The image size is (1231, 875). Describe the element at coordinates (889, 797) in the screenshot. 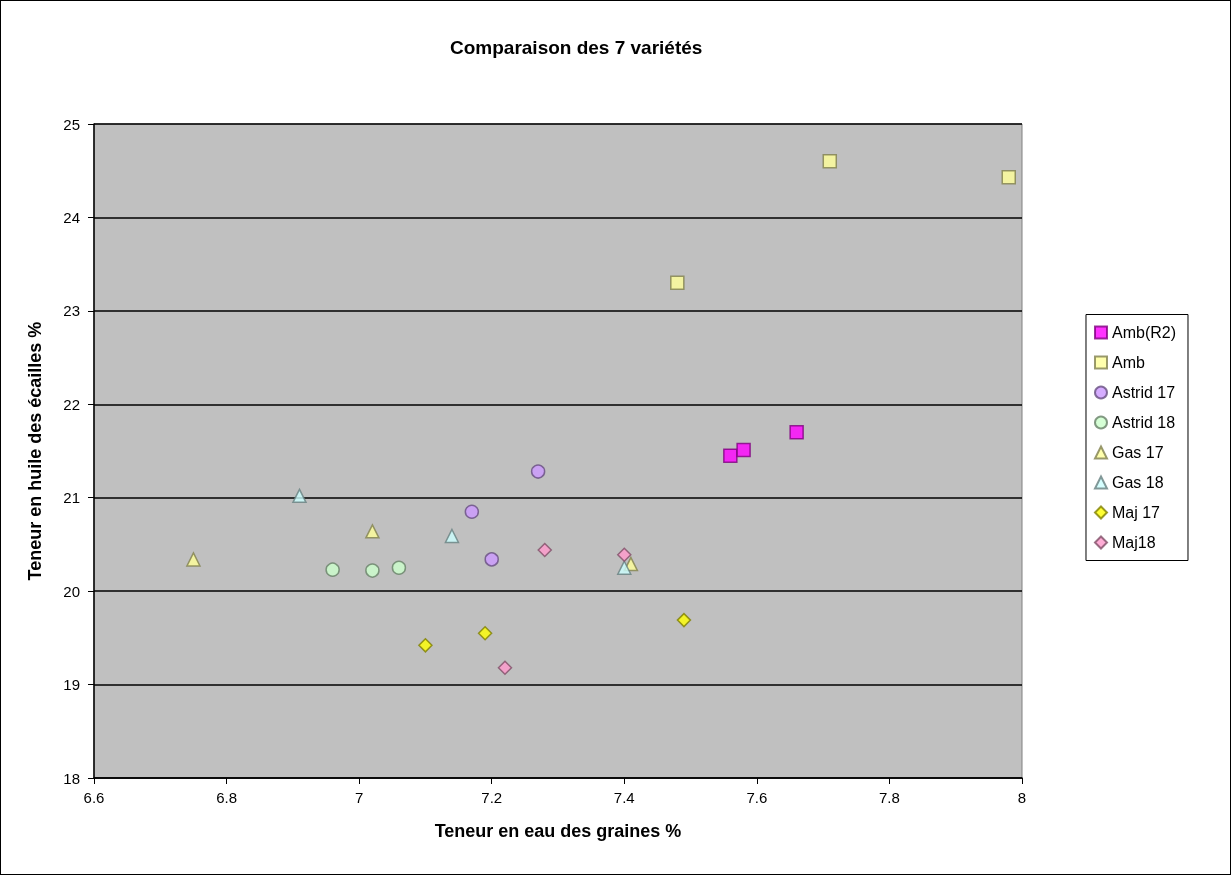

I see `x-tick-label: 7.8` at that location.